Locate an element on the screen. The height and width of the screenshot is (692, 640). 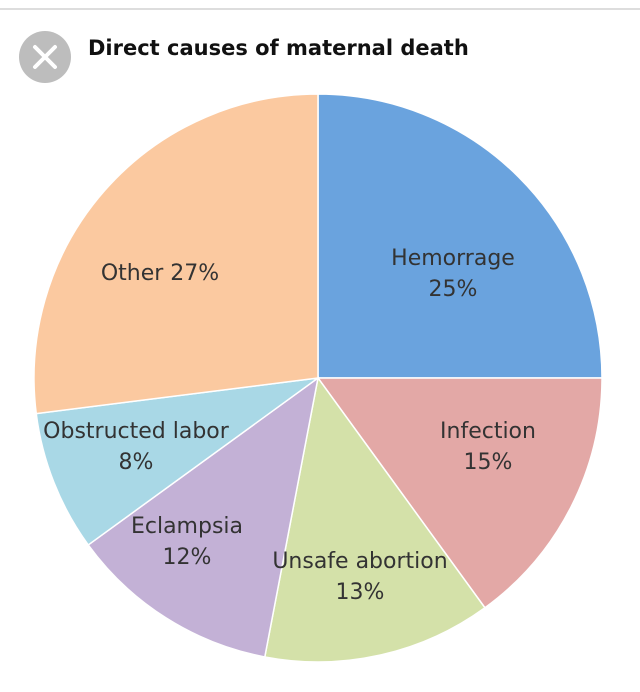
slice-label: Other 27% is located at coordinates (160, 273).